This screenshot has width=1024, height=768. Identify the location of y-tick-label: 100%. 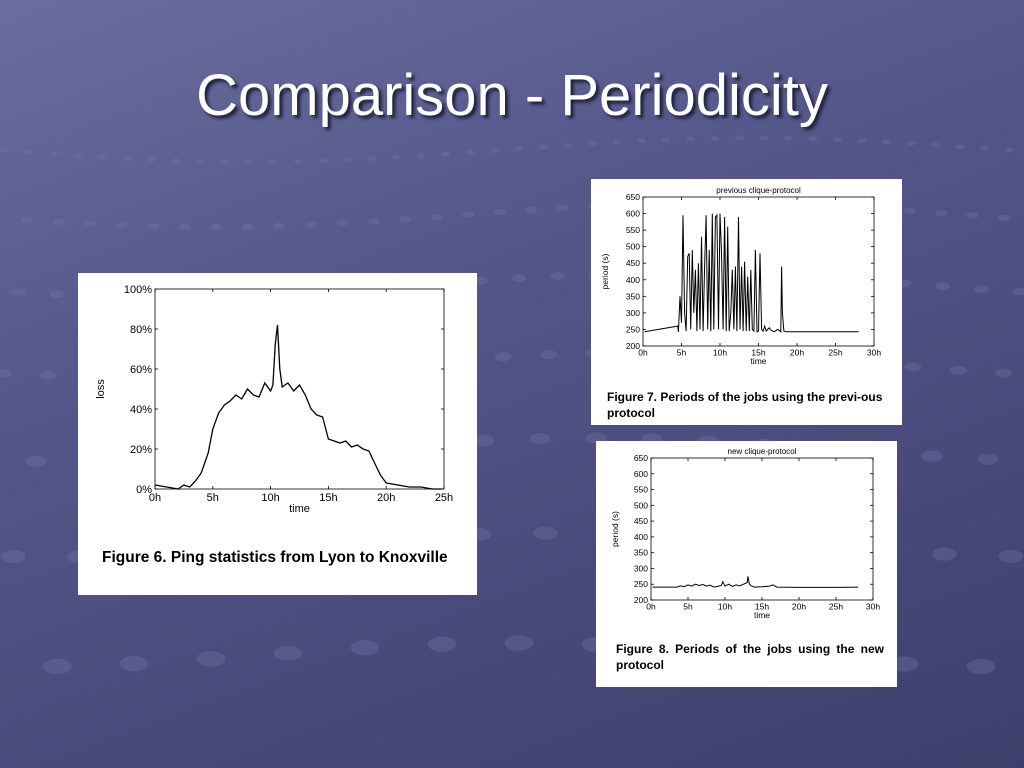
(138, 290).